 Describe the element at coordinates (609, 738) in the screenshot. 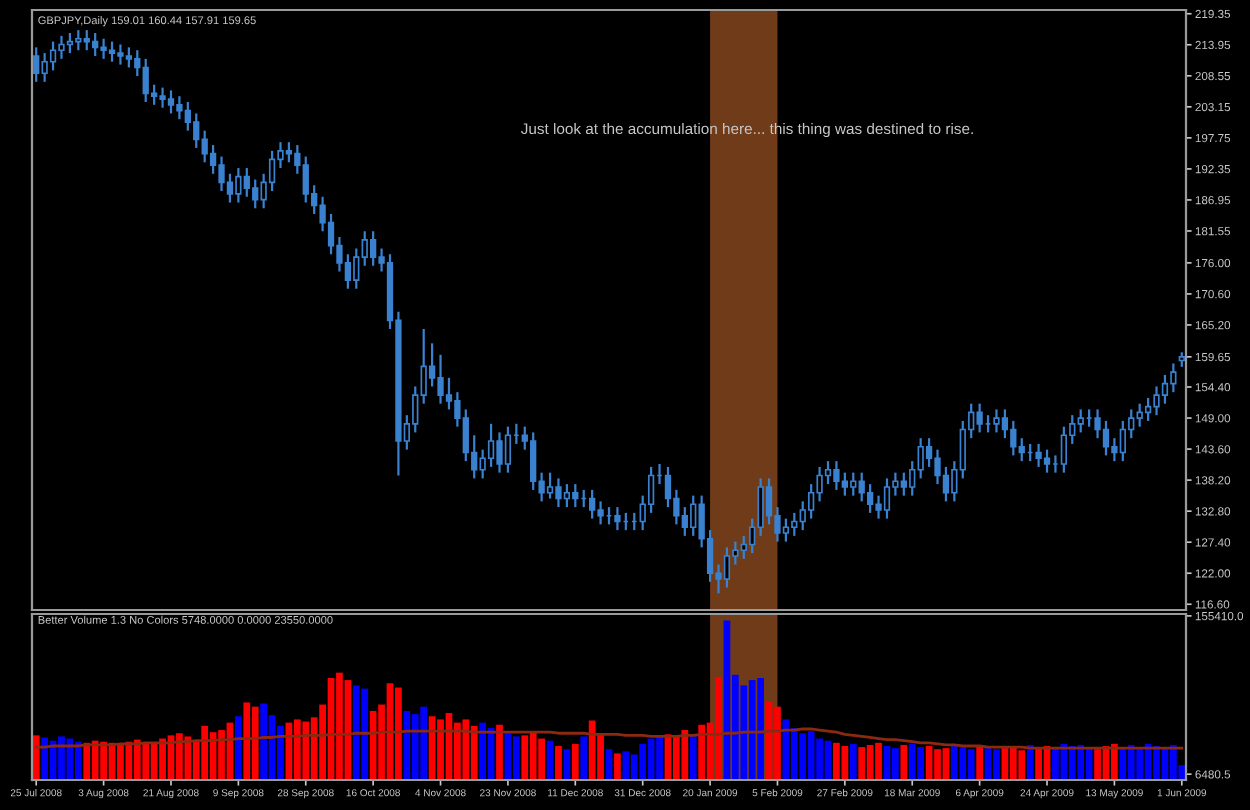

I see `line-series` at that location.